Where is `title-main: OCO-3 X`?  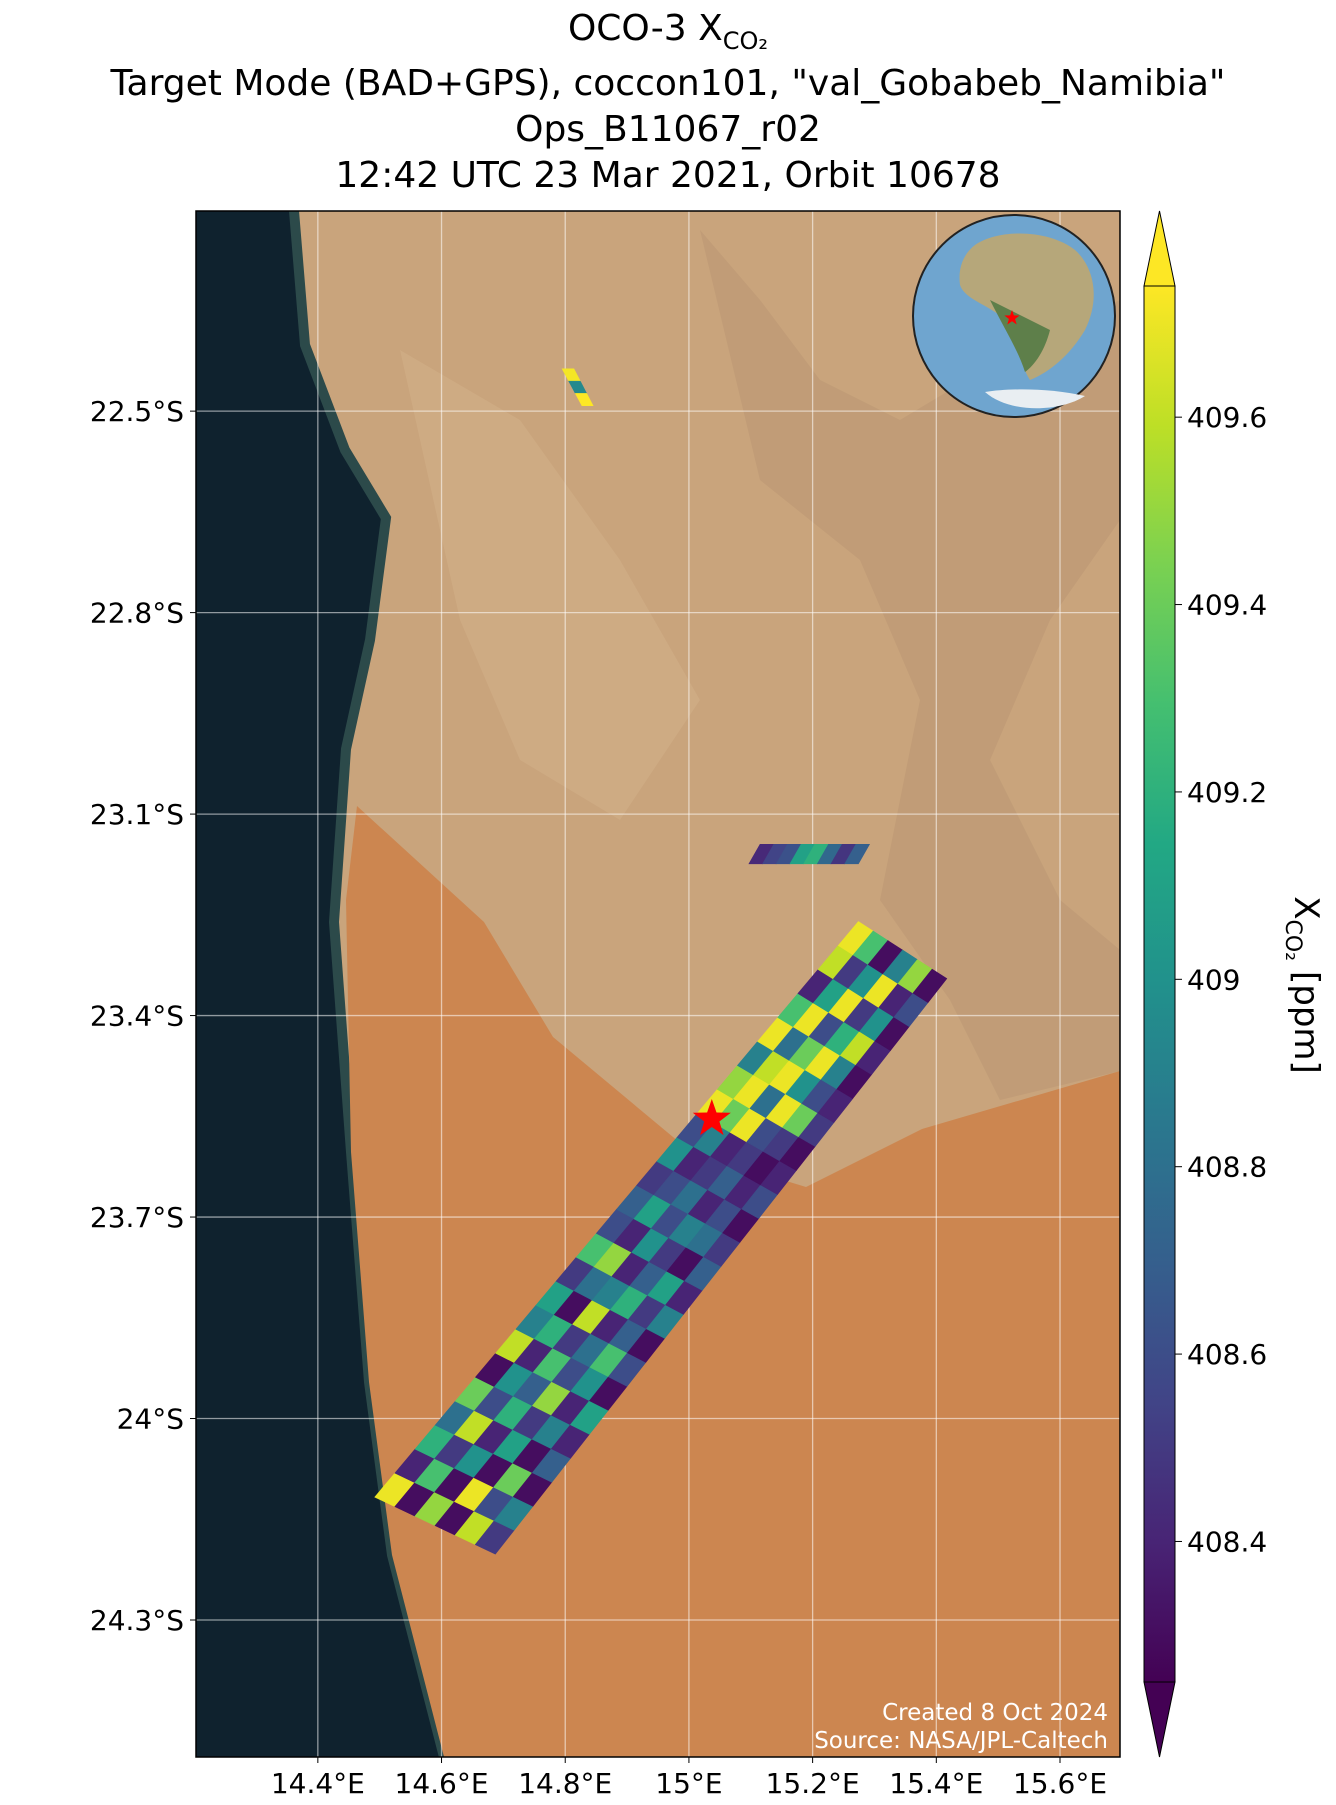
title-main: OCO-3 X is located at coordinates (645, 28).